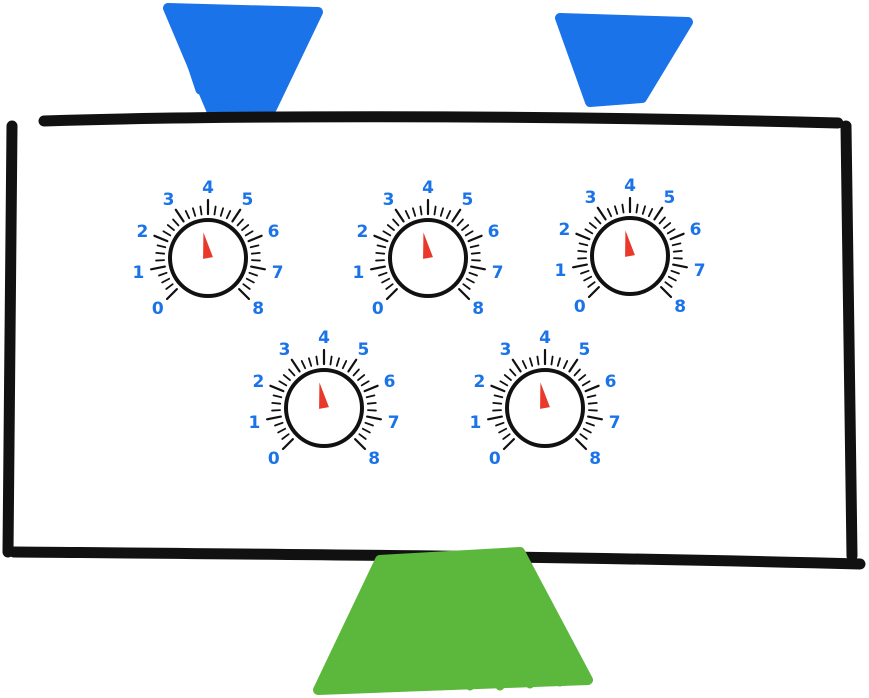 This screenshot has width=869, height=698. I want to click on knob-scale-label: 4, so click(428, 188).